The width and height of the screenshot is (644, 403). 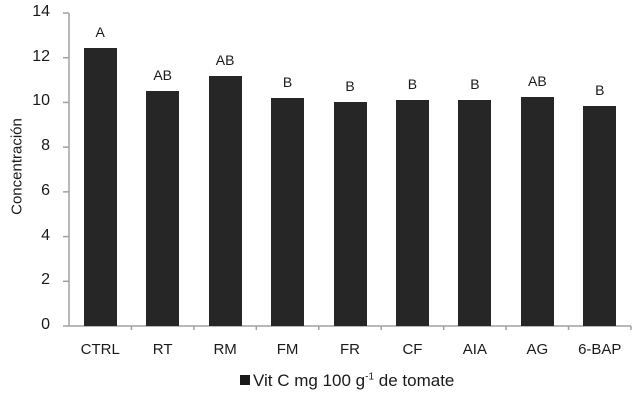 I want to click on x-category-label: FR, so click(x=350, y=349).